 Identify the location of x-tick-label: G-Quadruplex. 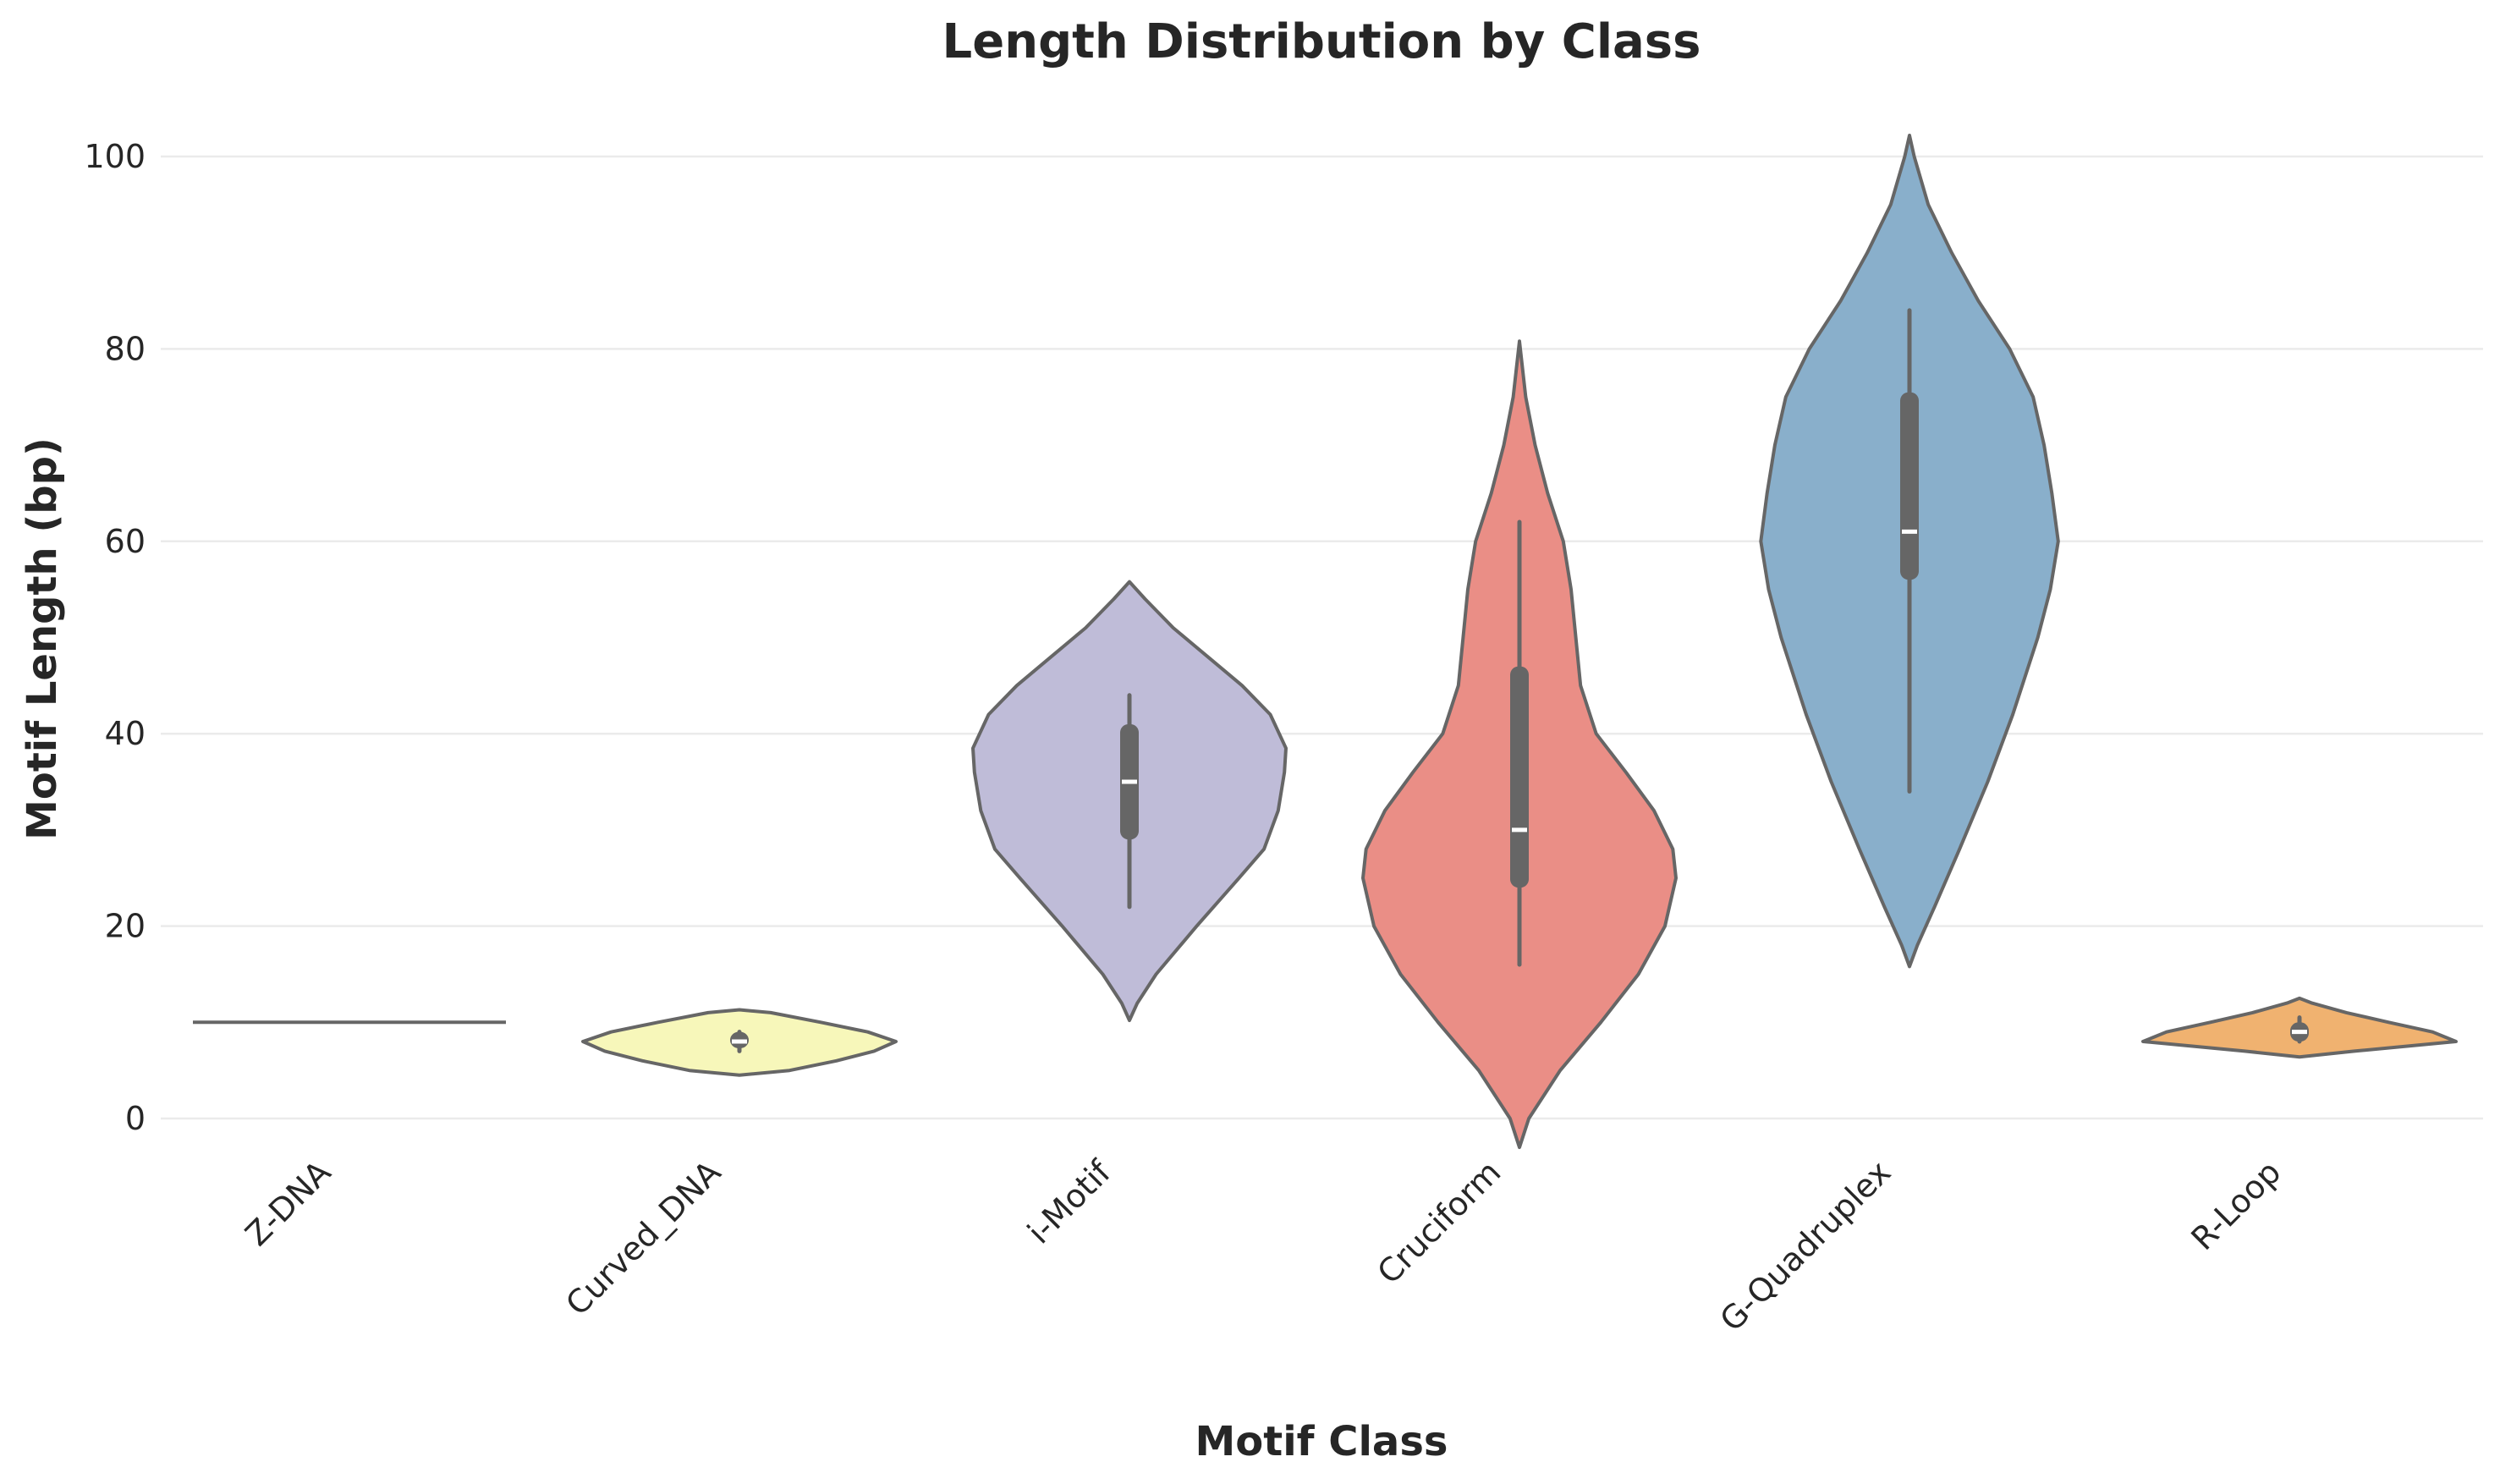
(1805, 1245).